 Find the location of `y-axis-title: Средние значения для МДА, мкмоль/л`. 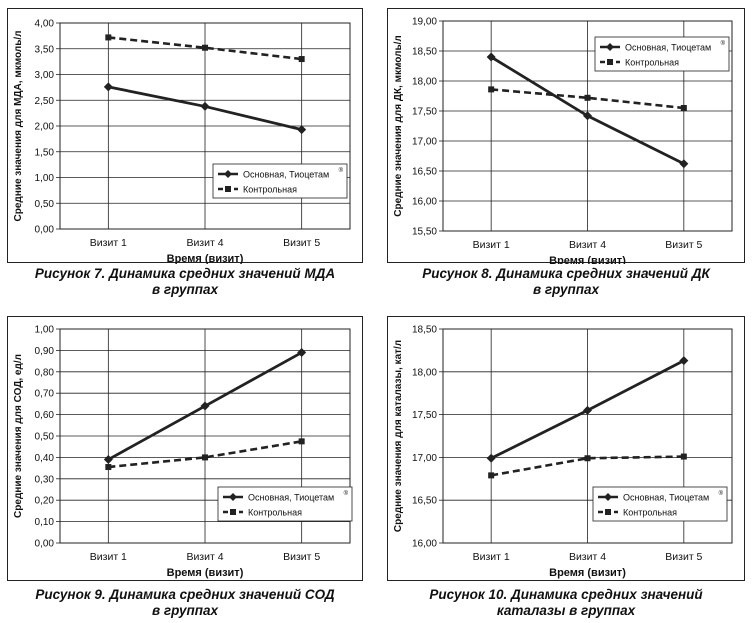

y-axis-title: Средние значения для МДА, мкмоль/л is located at coordinates (18, 126).